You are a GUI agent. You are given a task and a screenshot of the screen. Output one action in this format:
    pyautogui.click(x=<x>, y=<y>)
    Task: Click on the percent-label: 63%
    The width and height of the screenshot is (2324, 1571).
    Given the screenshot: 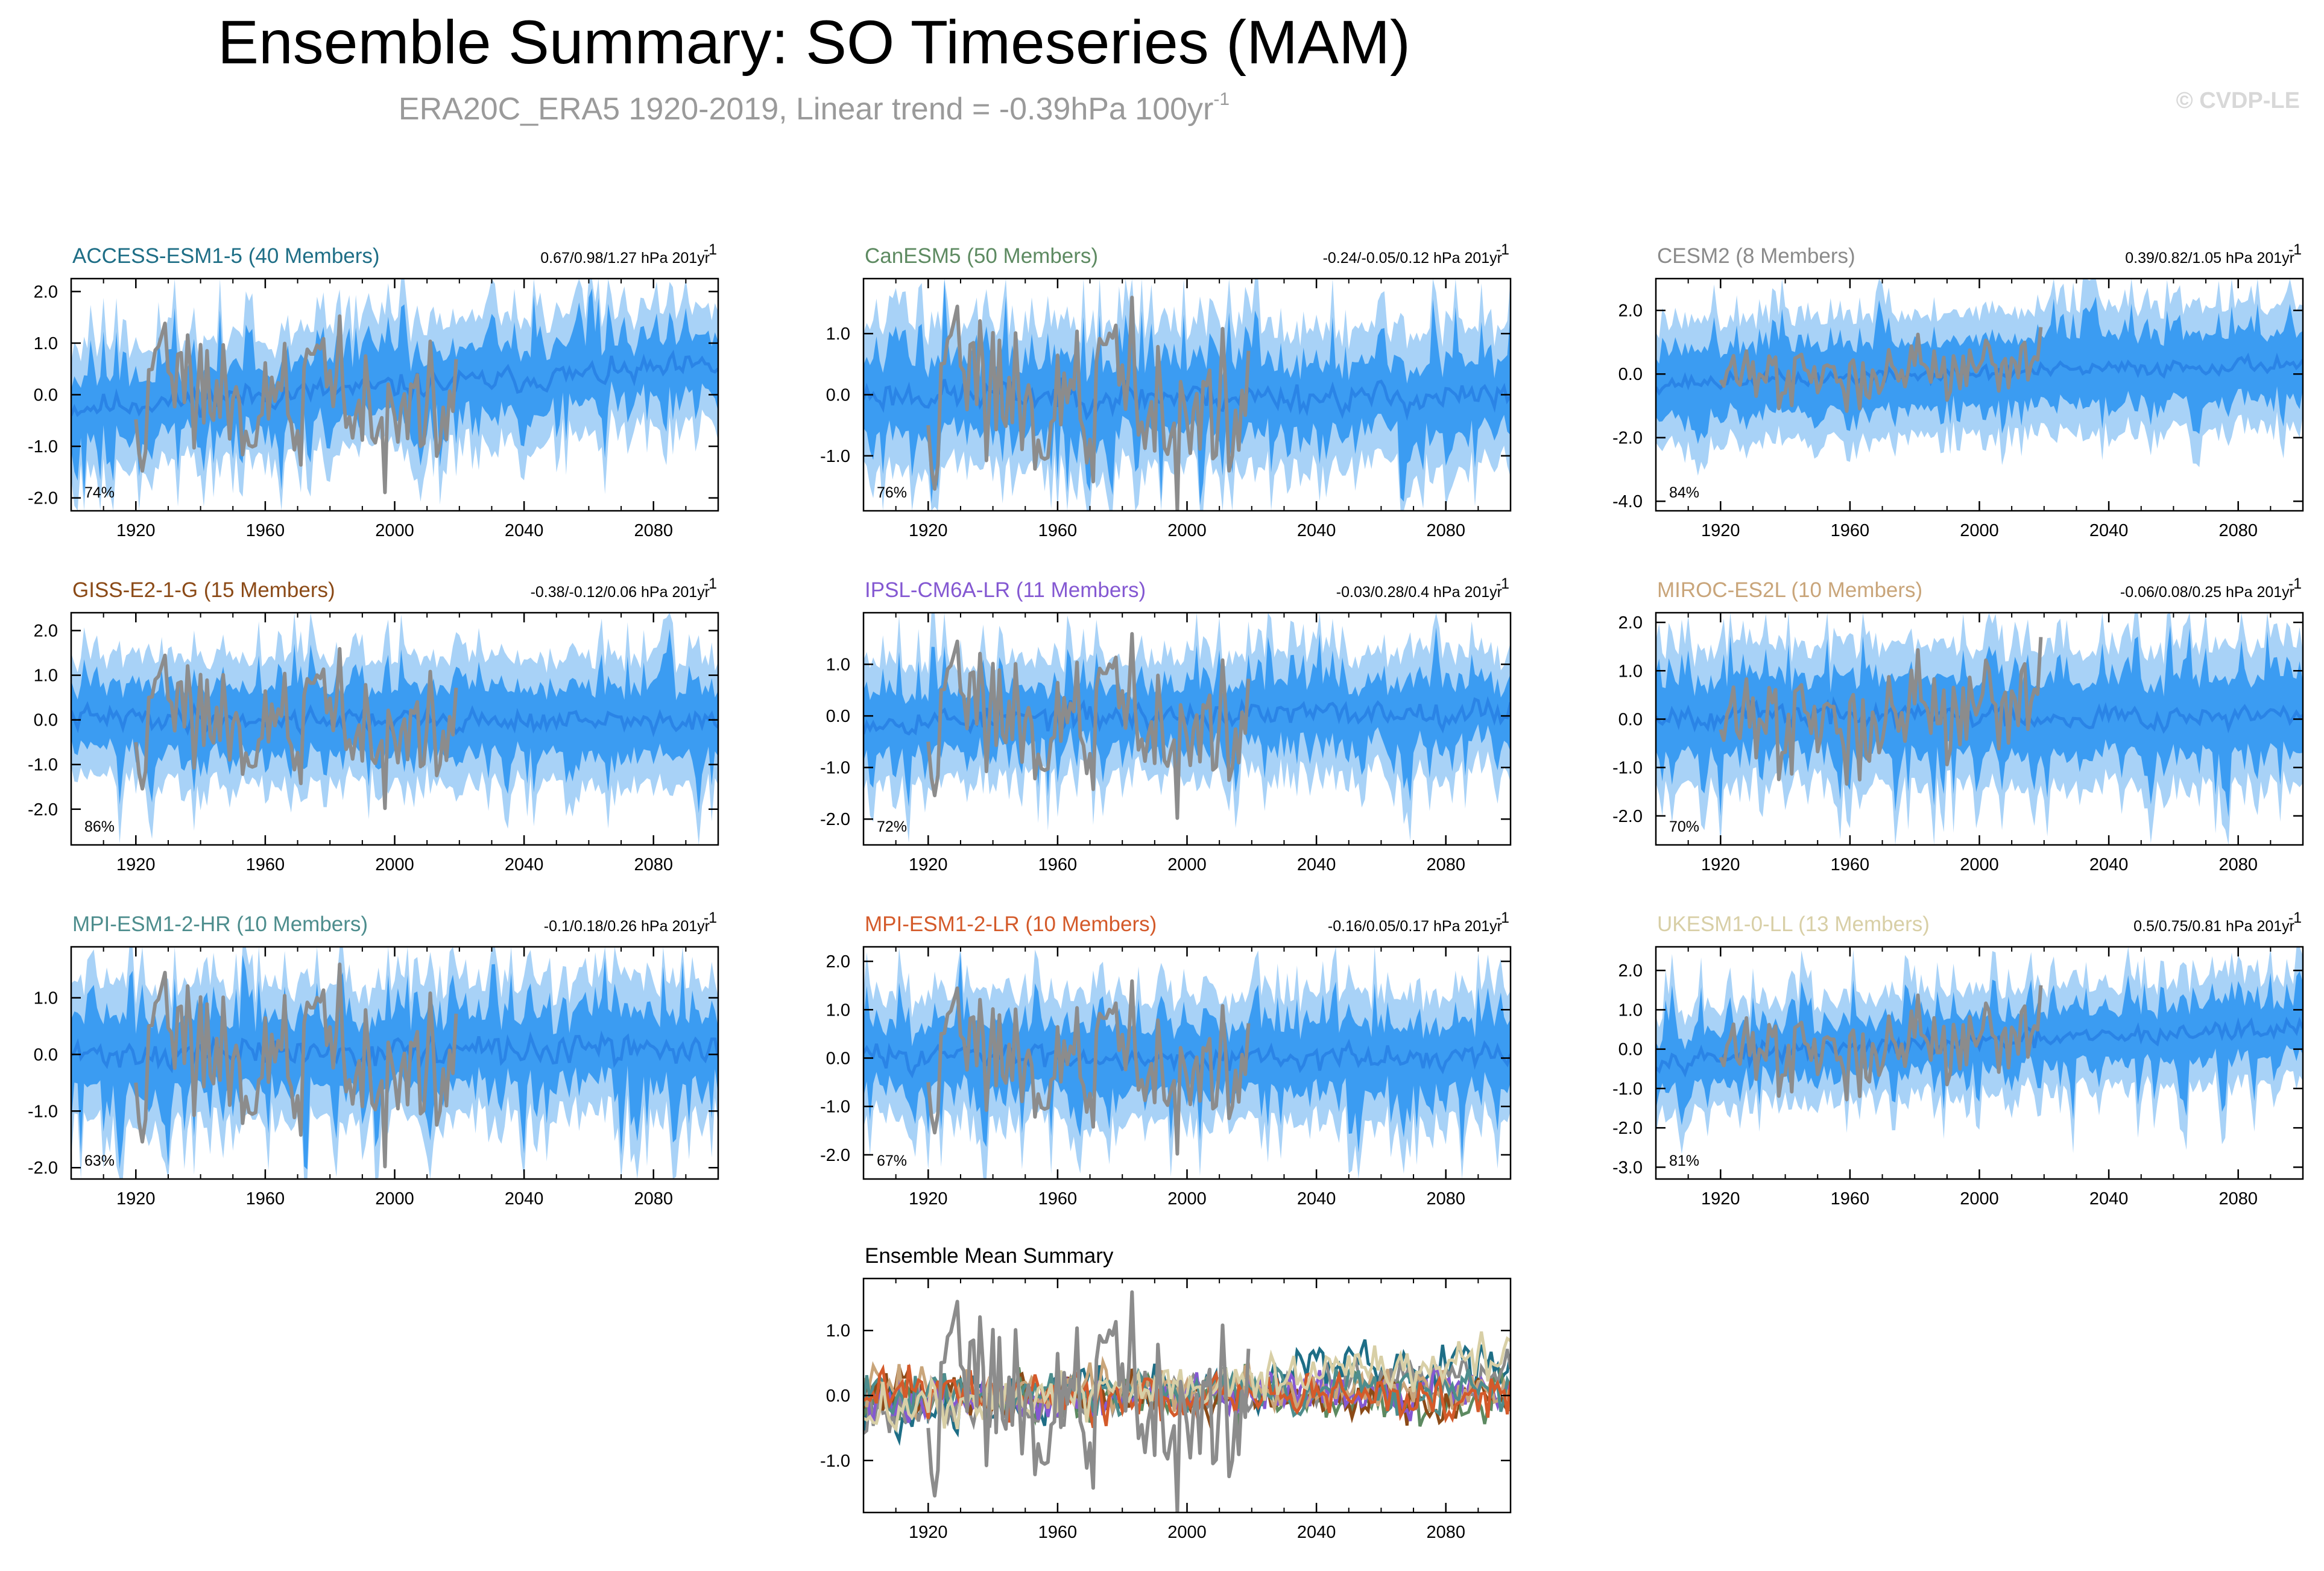 What is the action you would take?
    pyautogui.click(x=99, y=1160)
    